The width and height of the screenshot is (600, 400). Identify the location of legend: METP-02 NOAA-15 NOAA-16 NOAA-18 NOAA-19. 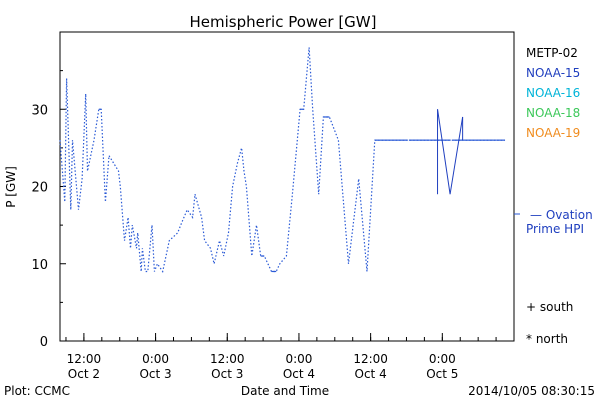
(553, 93).